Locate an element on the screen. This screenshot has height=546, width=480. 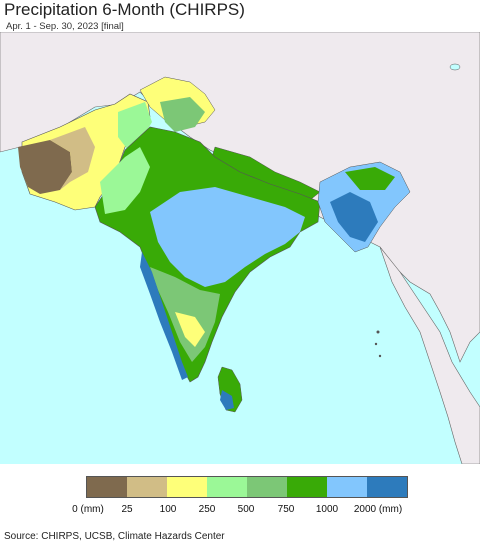
region-bangladesh-wet is located at coordinates (354, 217).